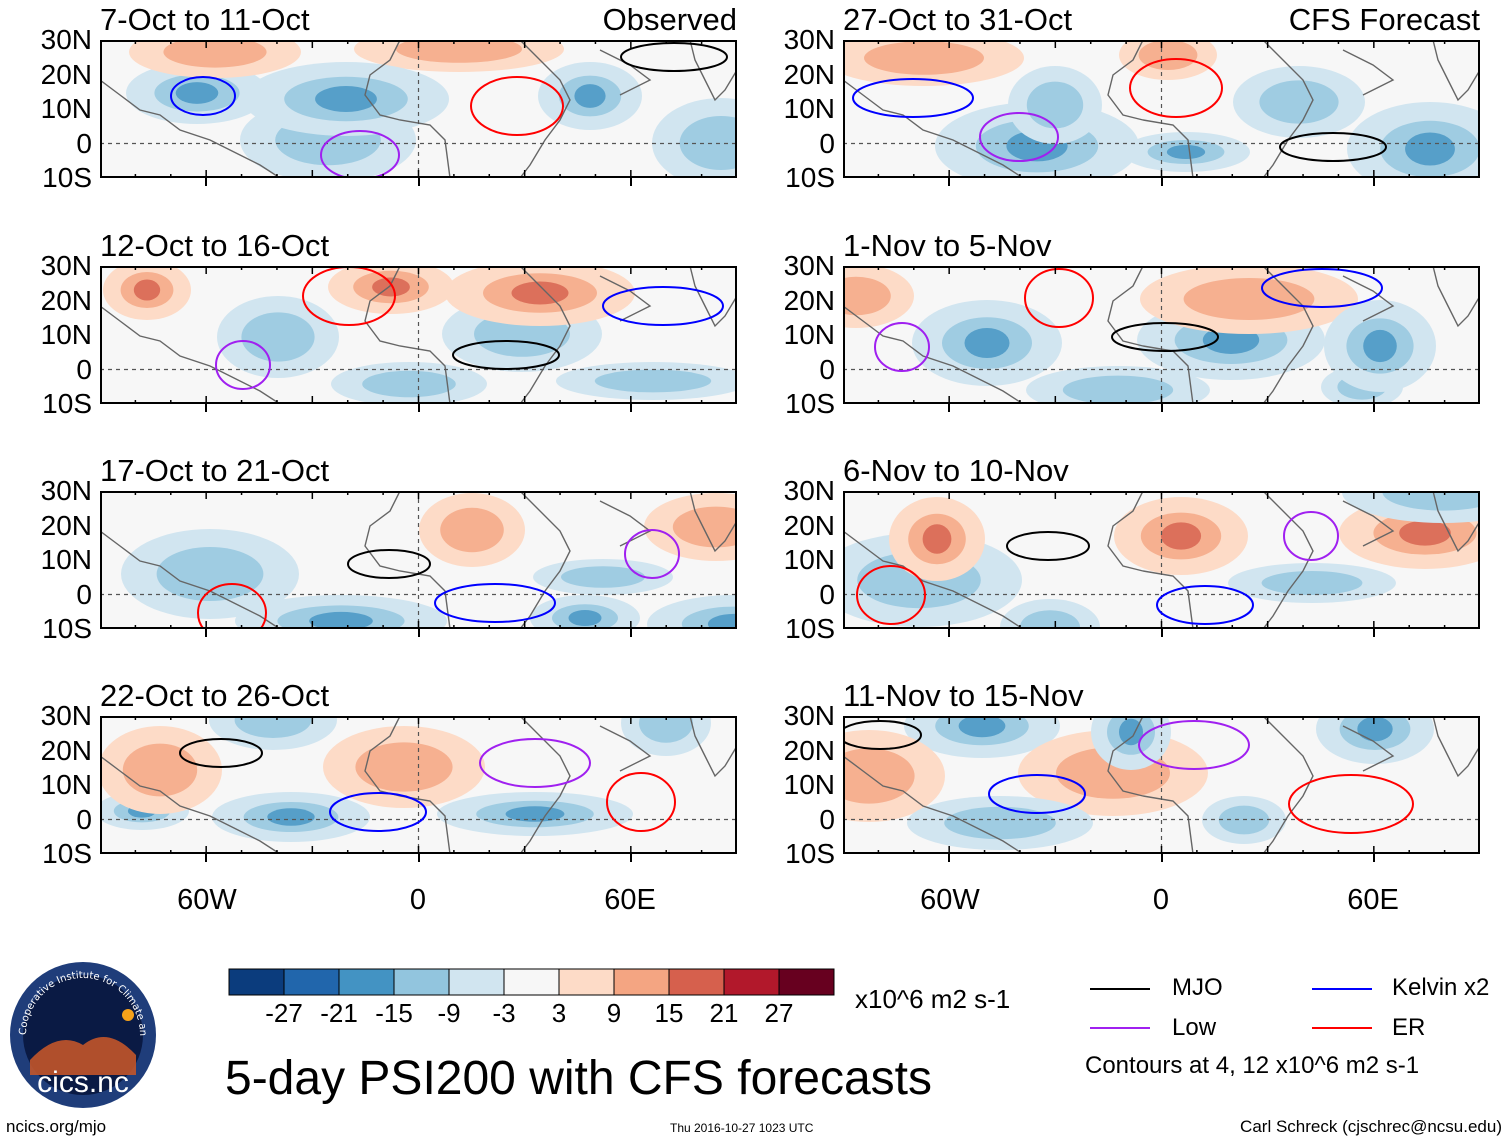  I want to click on lon-label-0-right: 0, so click(1161, 900).